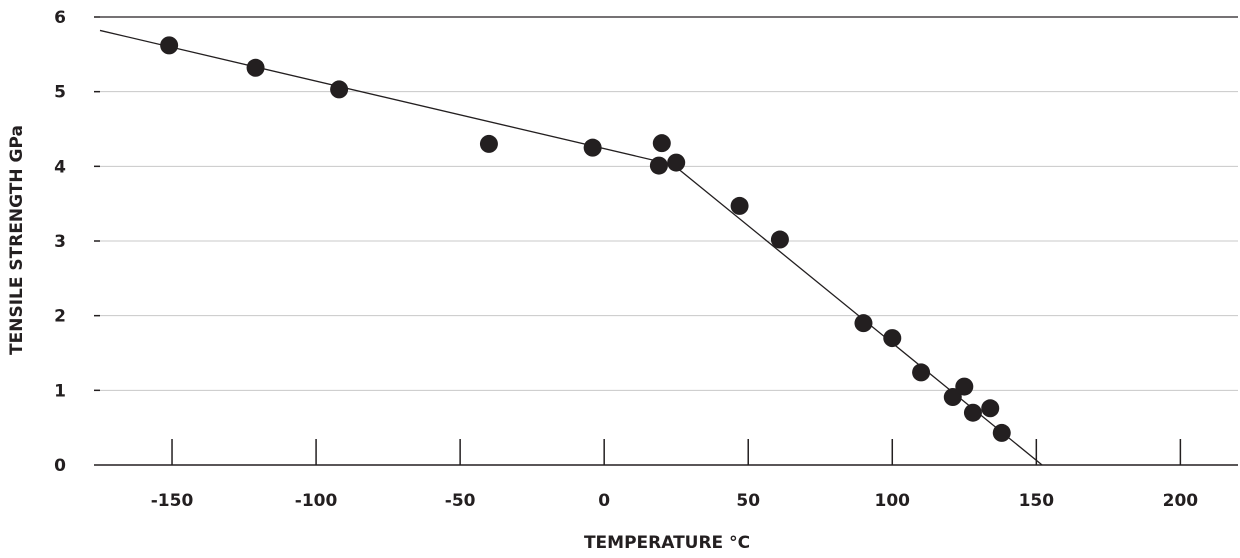 The image size is (1240, 558). I want to click on y-tick-label: 6, so click(60, 18).